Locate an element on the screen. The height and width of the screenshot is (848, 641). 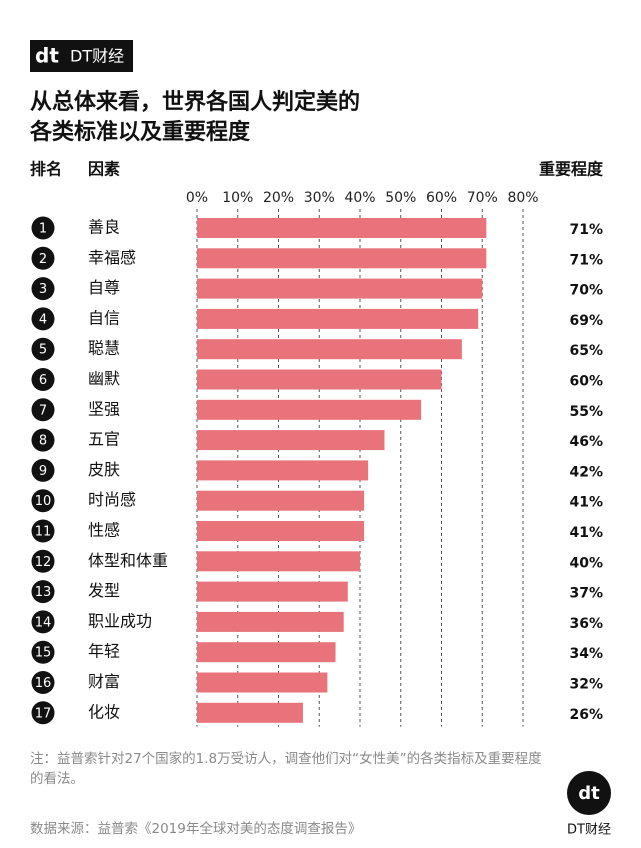
x-tick-label: 10% is located at coordinates (237, 198).